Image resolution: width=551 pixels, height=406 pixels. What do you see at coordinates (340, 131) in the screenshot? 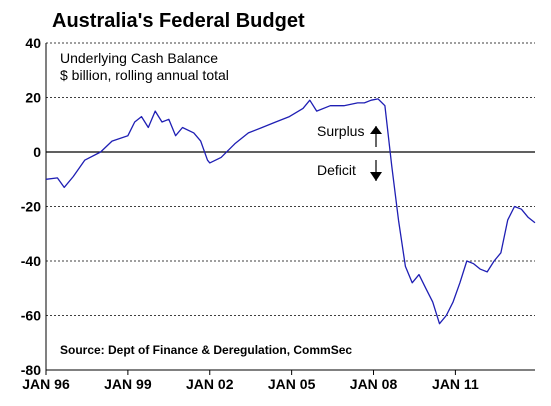
I see `surplus-label: Surplus` at bounding box center [340, 131].